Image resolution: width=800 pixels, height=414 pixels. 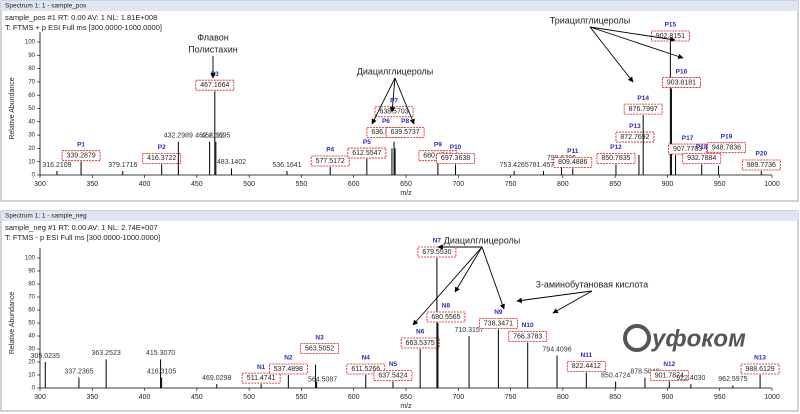 What do you see at coordinates (31, 109) in the screenshot?
I see `y-tick-label: 50` at bounding box center [31, 109].